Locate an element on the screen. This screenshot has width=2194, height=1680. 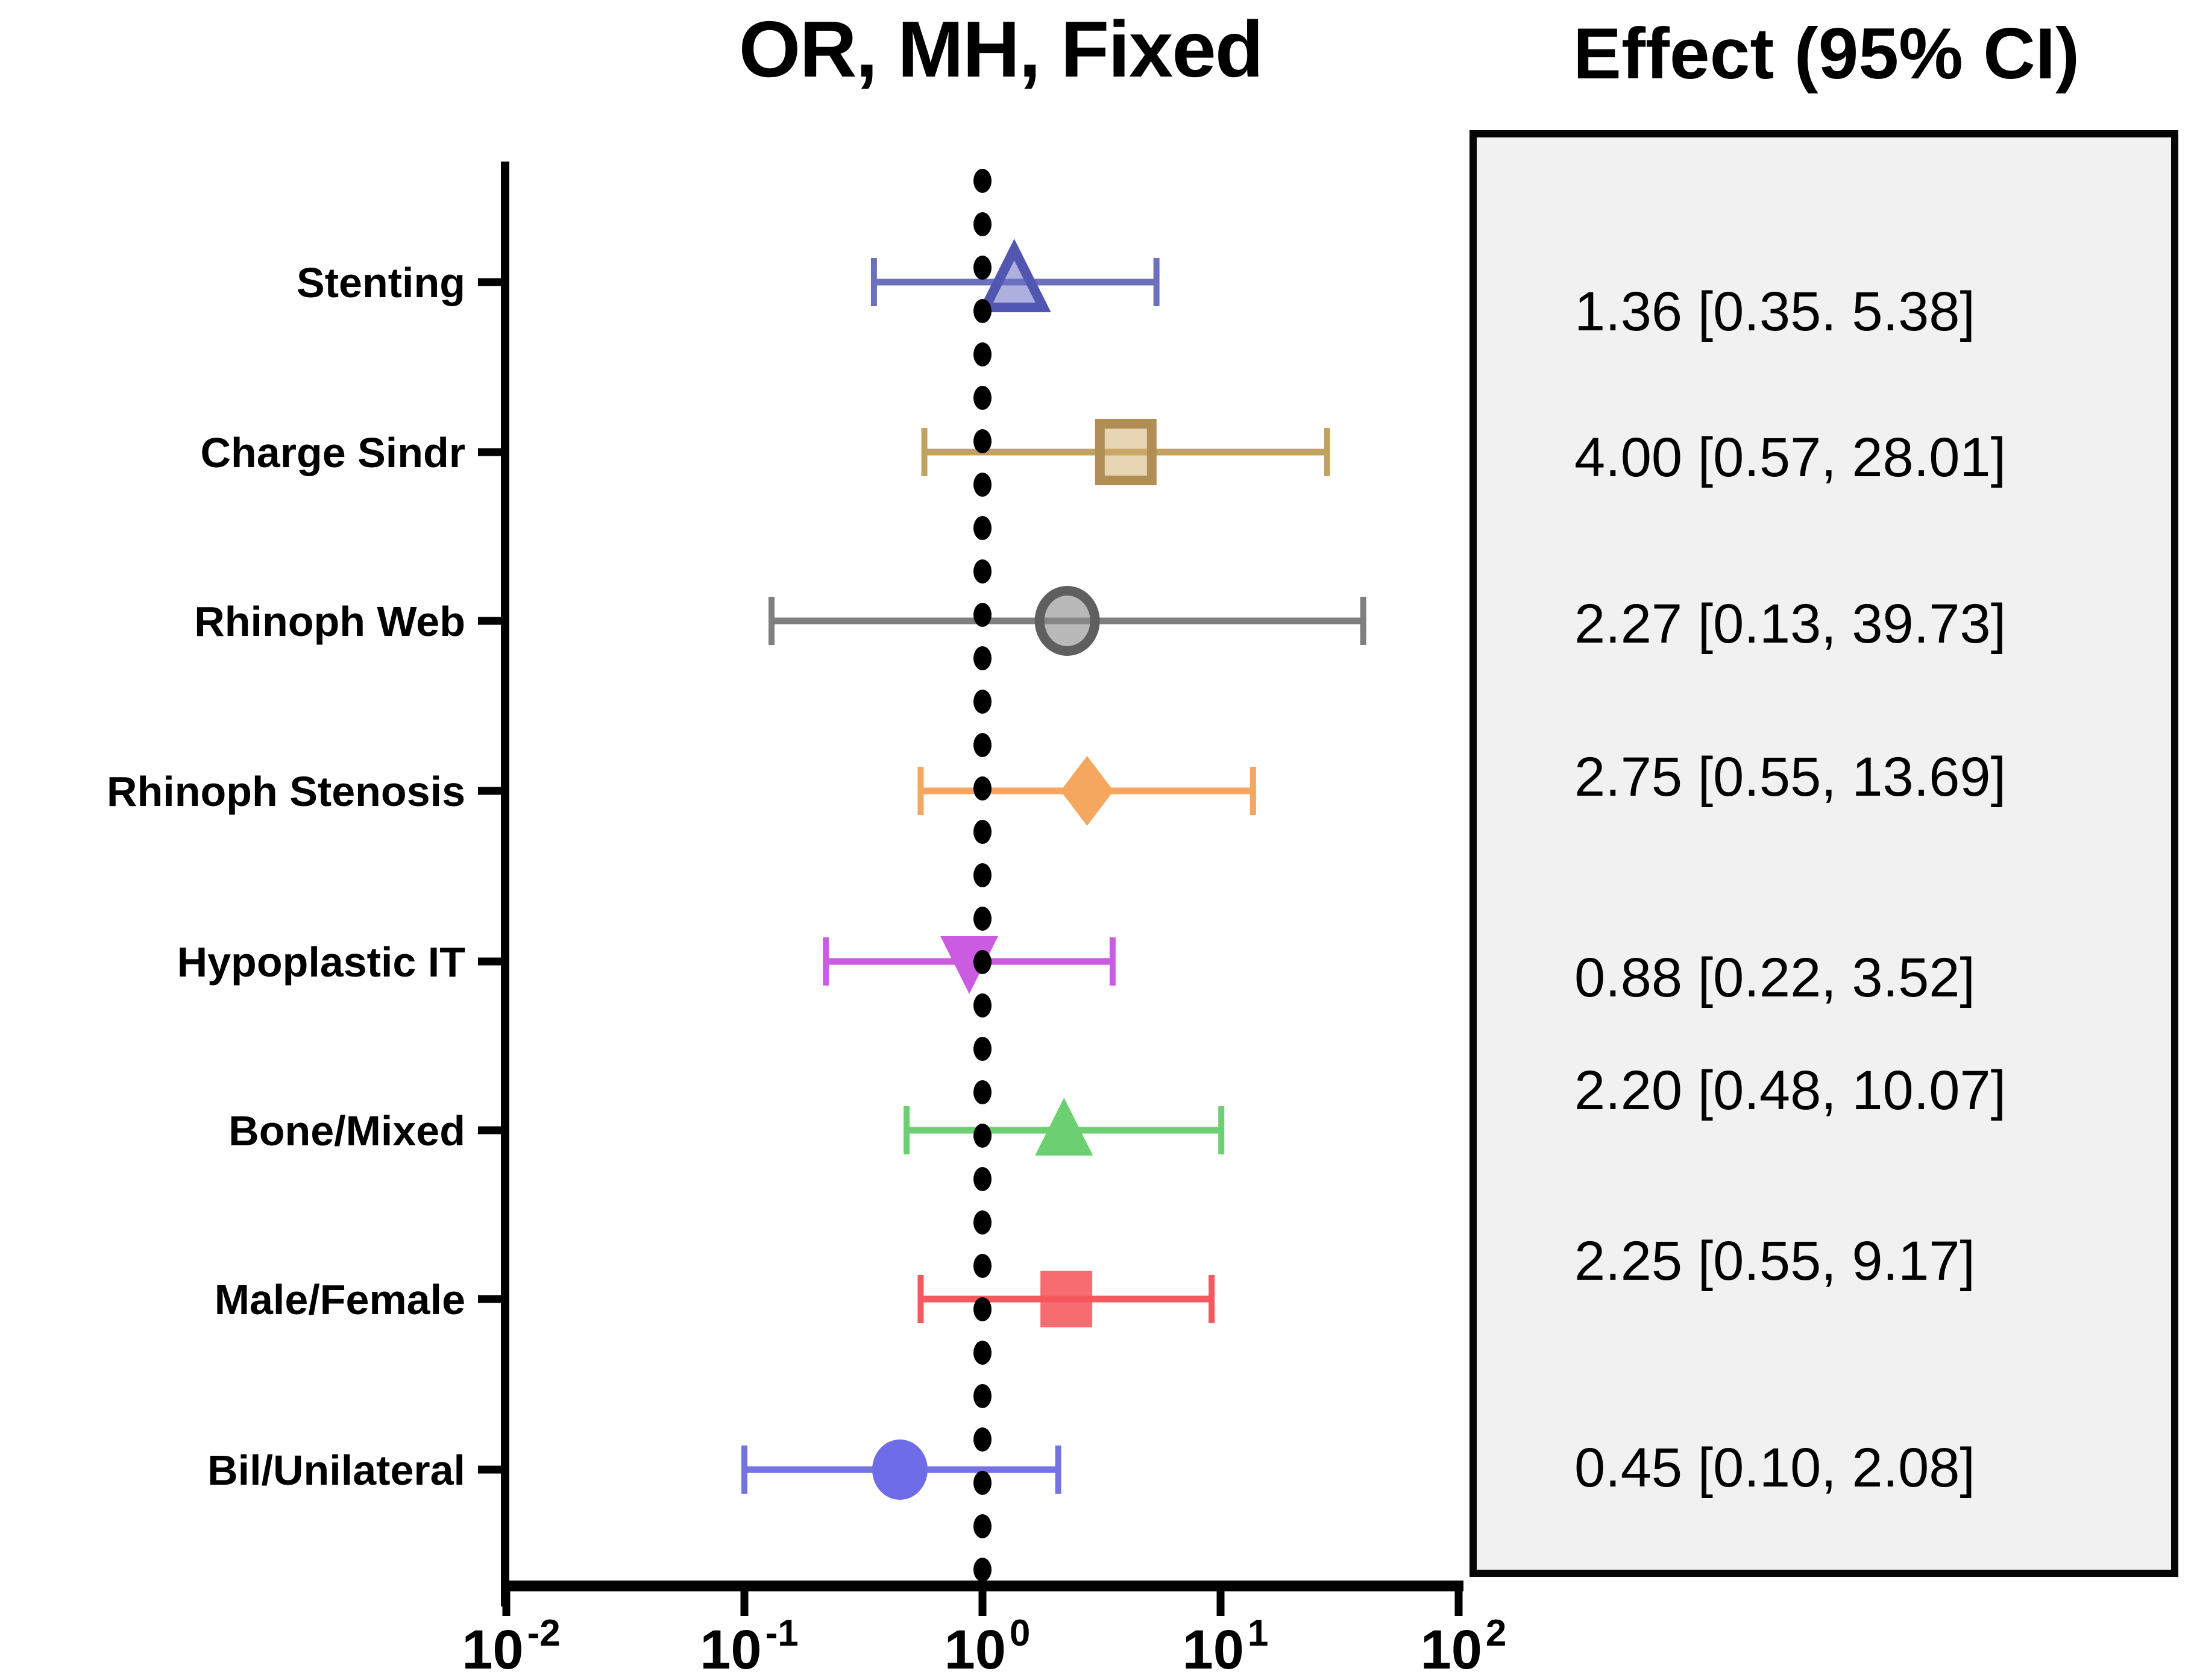
category-label: Charge Sindr is located at coordinates (332, 453).